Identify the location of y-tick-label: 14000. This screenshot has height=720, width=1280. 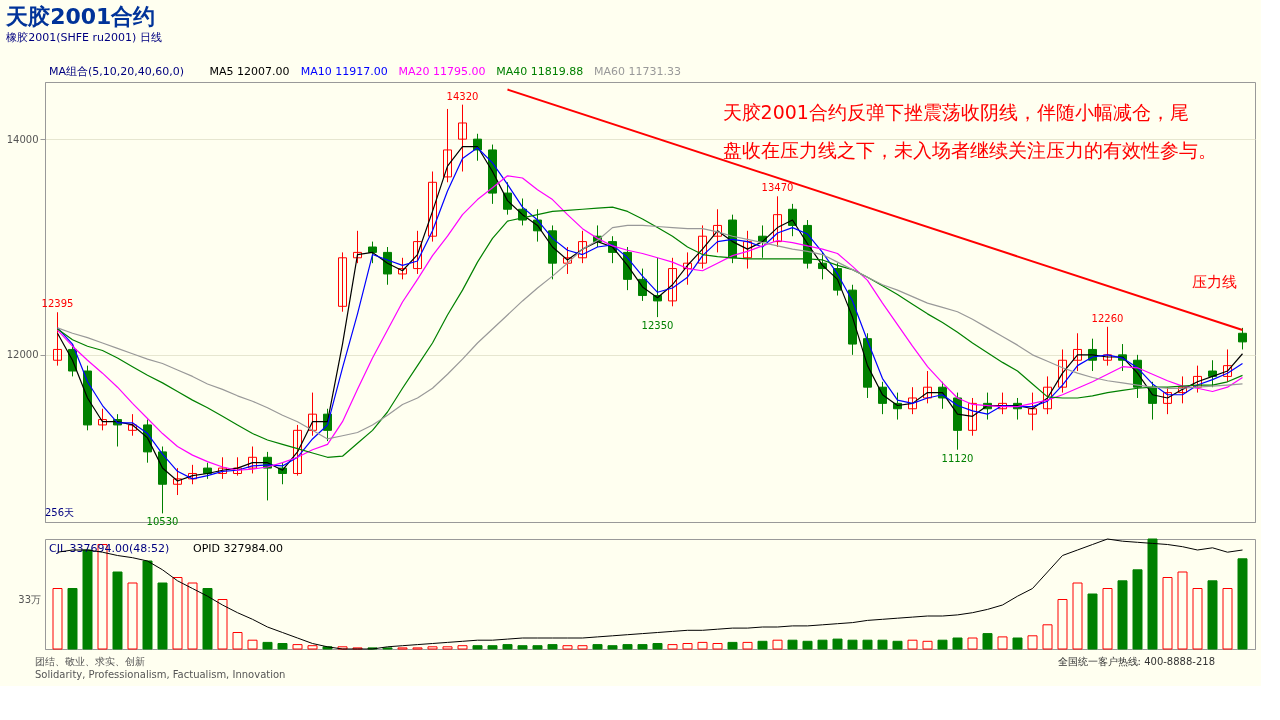
(22, 139).